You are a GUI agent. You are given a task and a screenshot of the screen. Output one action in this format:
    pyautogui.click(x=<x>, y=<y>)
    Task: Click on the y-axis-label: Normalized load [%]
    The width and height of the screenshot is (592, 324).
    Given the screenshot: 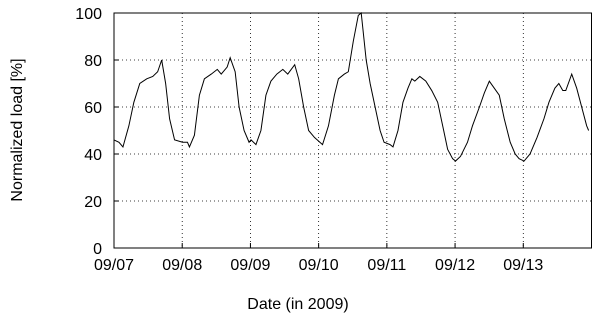 What is the action you would take?
    pyautogui.click(x=17, y=129)
    